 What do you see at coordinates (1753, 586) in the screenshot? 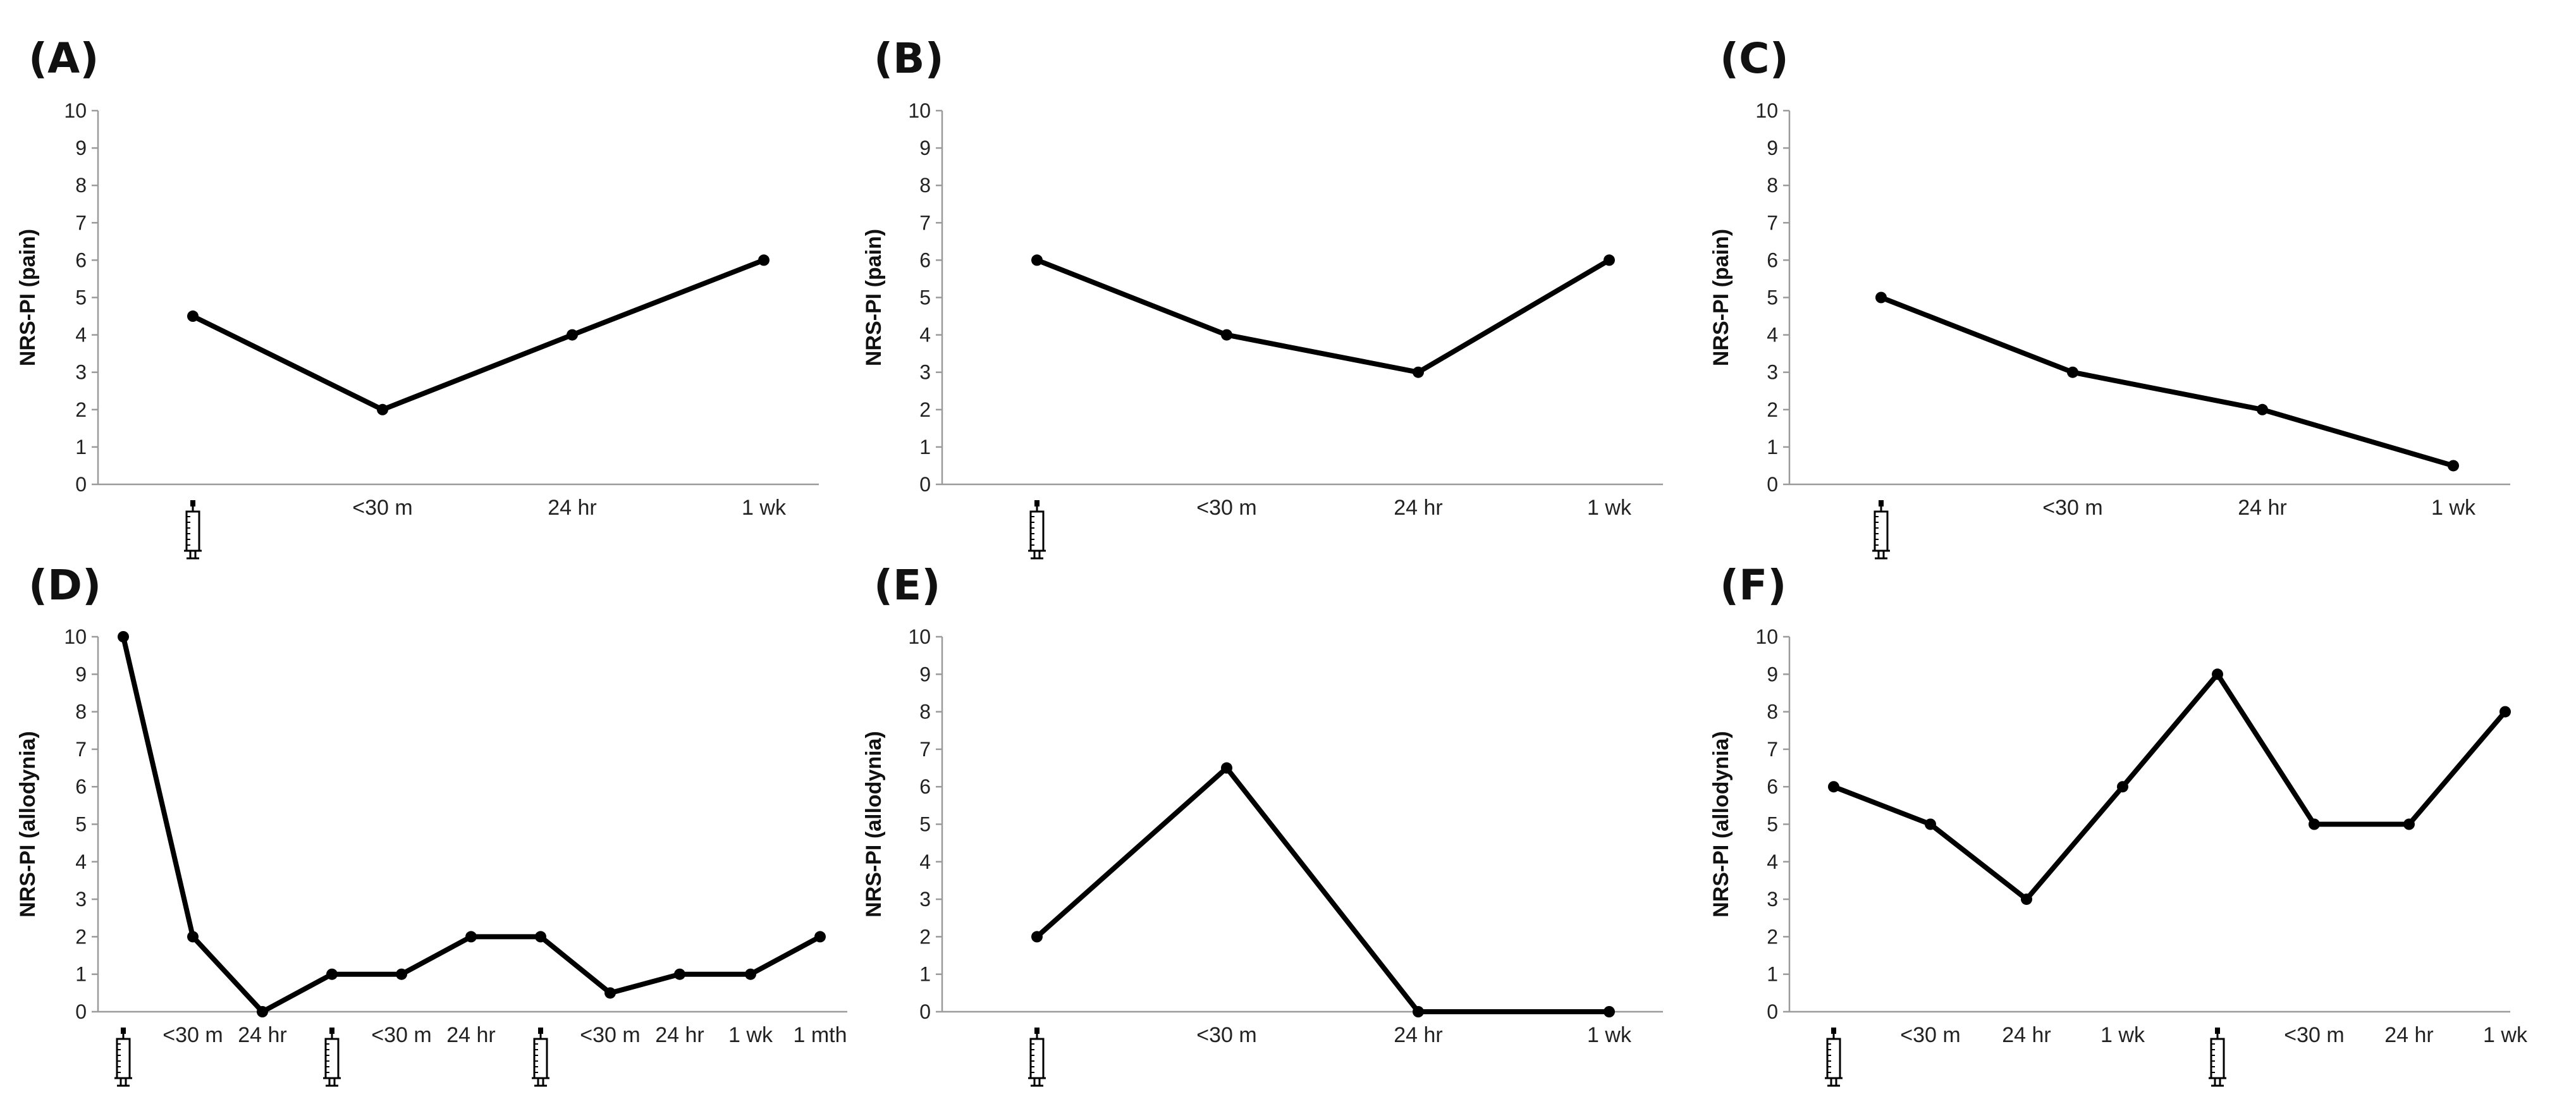
I see `panel-label: (F)` at bounding box center [1753, 586].